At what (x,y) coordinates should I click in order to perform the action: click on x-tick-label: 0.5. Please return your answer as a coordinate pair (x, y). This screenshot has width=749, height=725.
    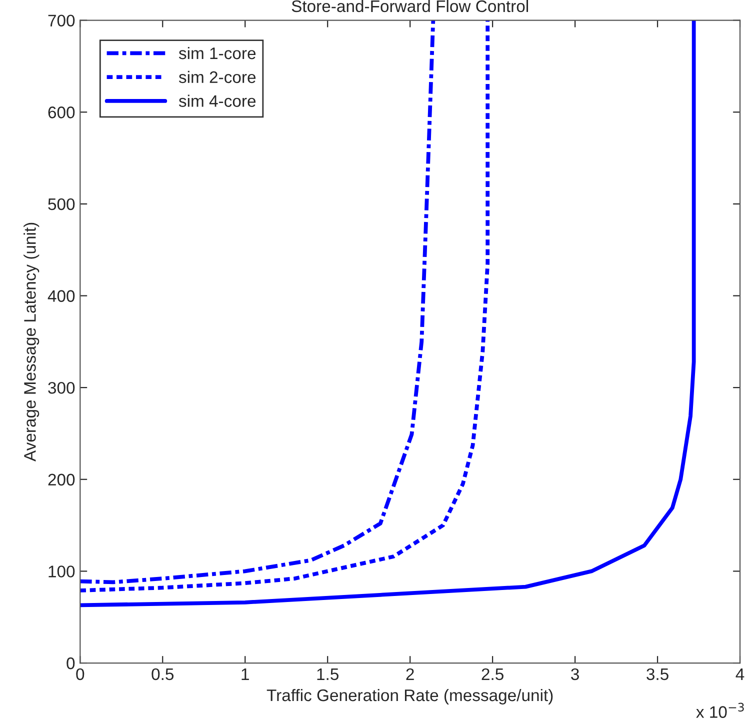
    Looking at the image, I should click on (163, 674).